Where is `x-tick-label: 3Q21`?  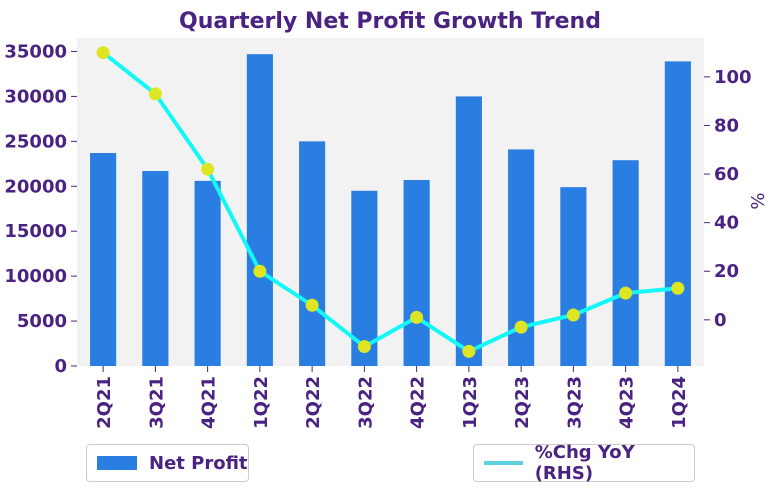 x-tick-label: 3Q21 is located at coordinates (156, 402).